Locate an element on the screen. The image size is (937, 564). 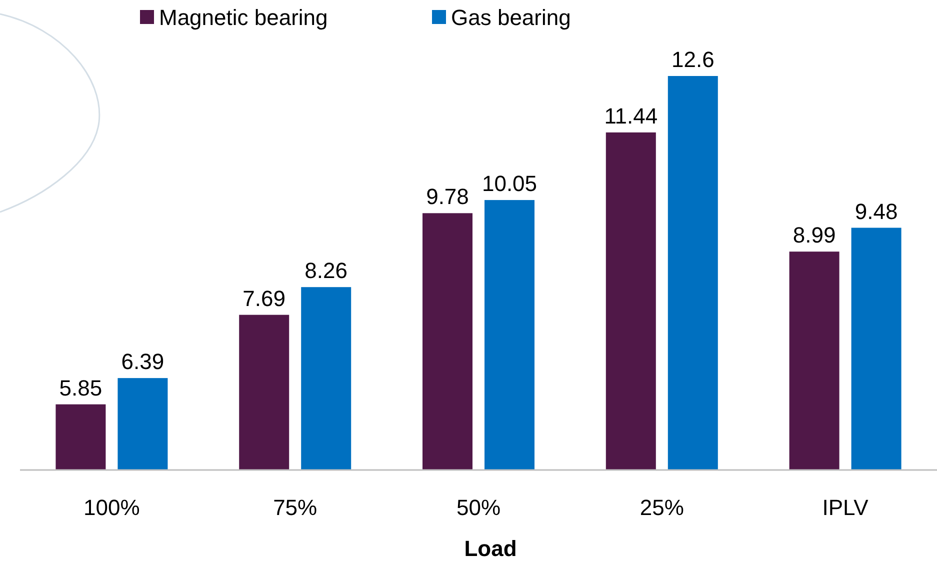
data-label: 8.26 is located at coordinates (326, 271).